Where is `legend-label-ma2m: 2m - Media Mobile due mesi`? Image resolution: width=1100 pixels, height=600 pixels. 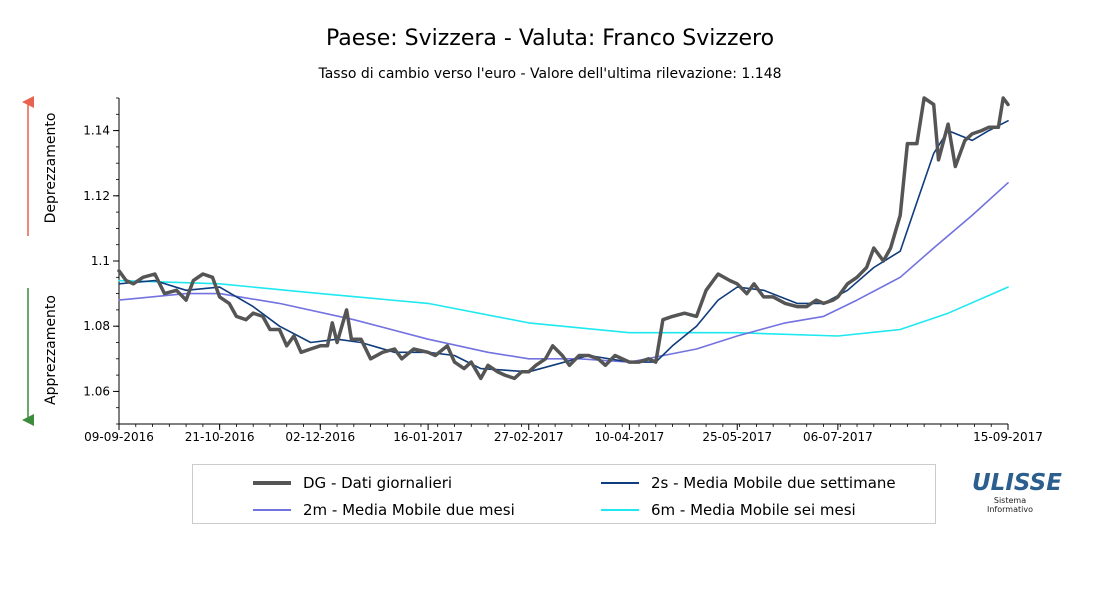 legend-label-ma2m: 2m - Media Mobile due mesi is located at coordinates (409, 510).